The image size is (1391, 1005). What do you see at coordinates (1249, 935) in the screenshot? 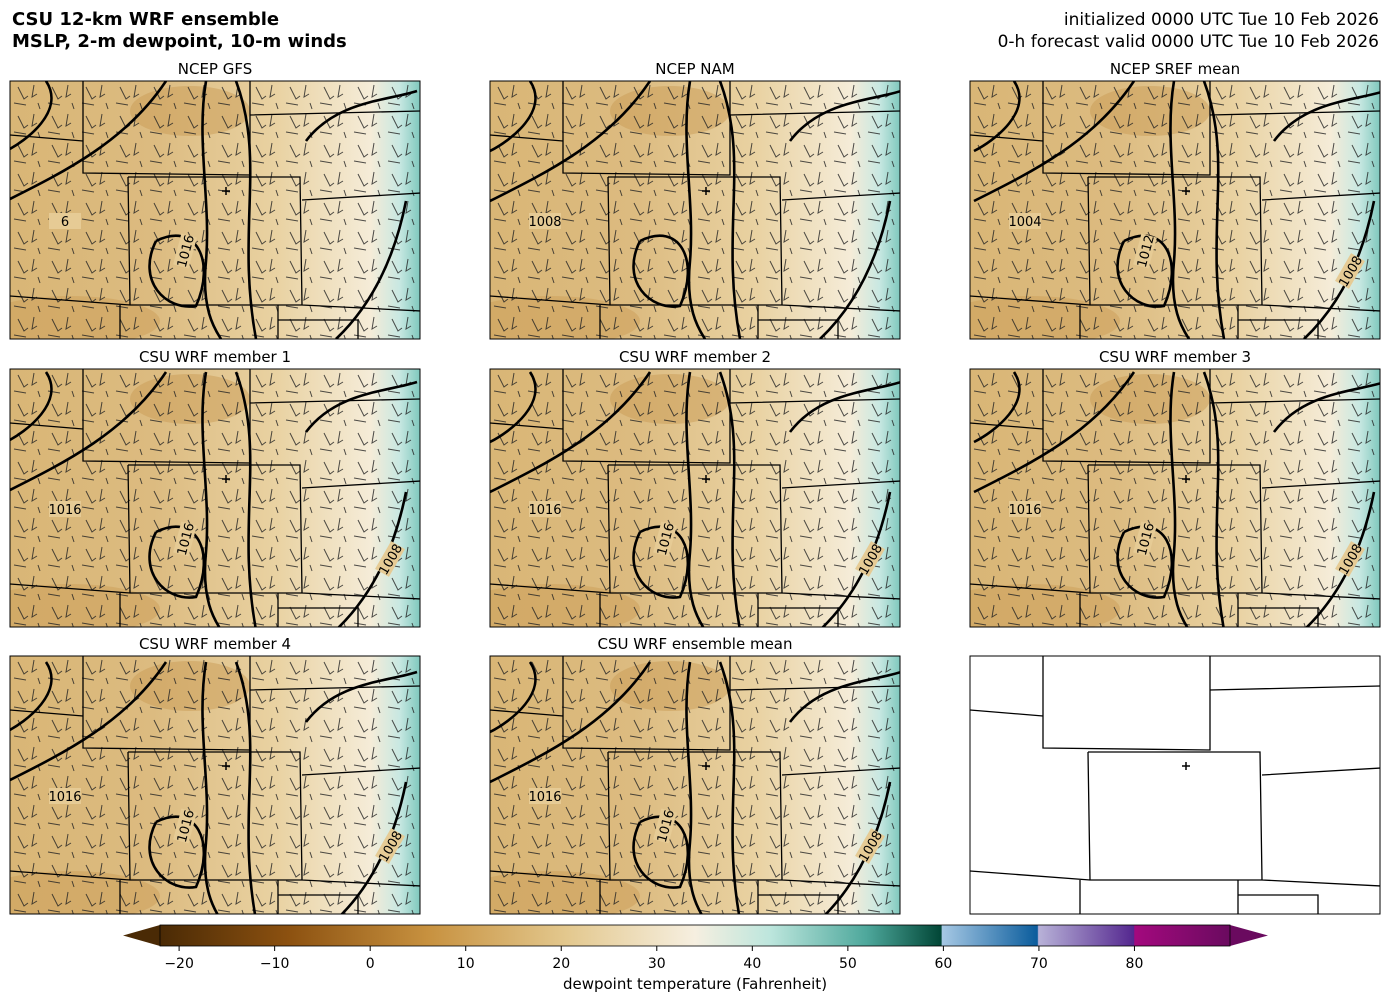
I see `colorbar-extend-high` at bounding box center [1249, 935].